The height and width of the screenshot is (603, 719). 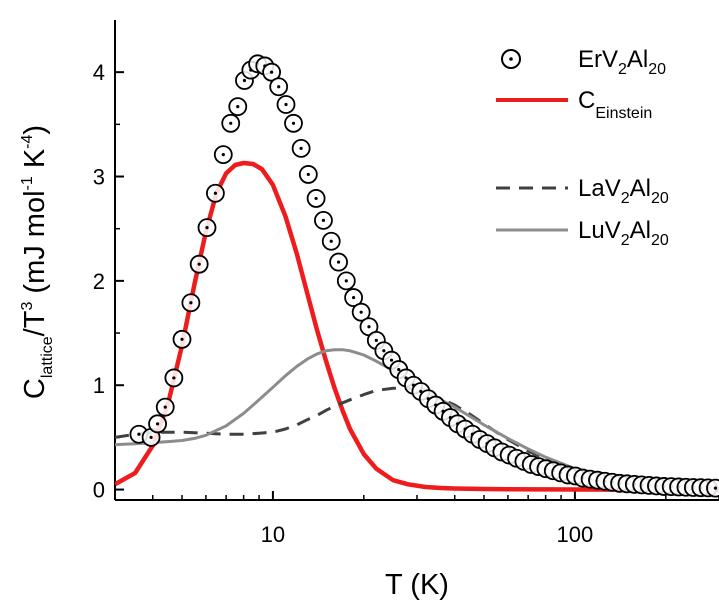 I want to click on legend-marker-er-dot, so click(x=511, y=59).